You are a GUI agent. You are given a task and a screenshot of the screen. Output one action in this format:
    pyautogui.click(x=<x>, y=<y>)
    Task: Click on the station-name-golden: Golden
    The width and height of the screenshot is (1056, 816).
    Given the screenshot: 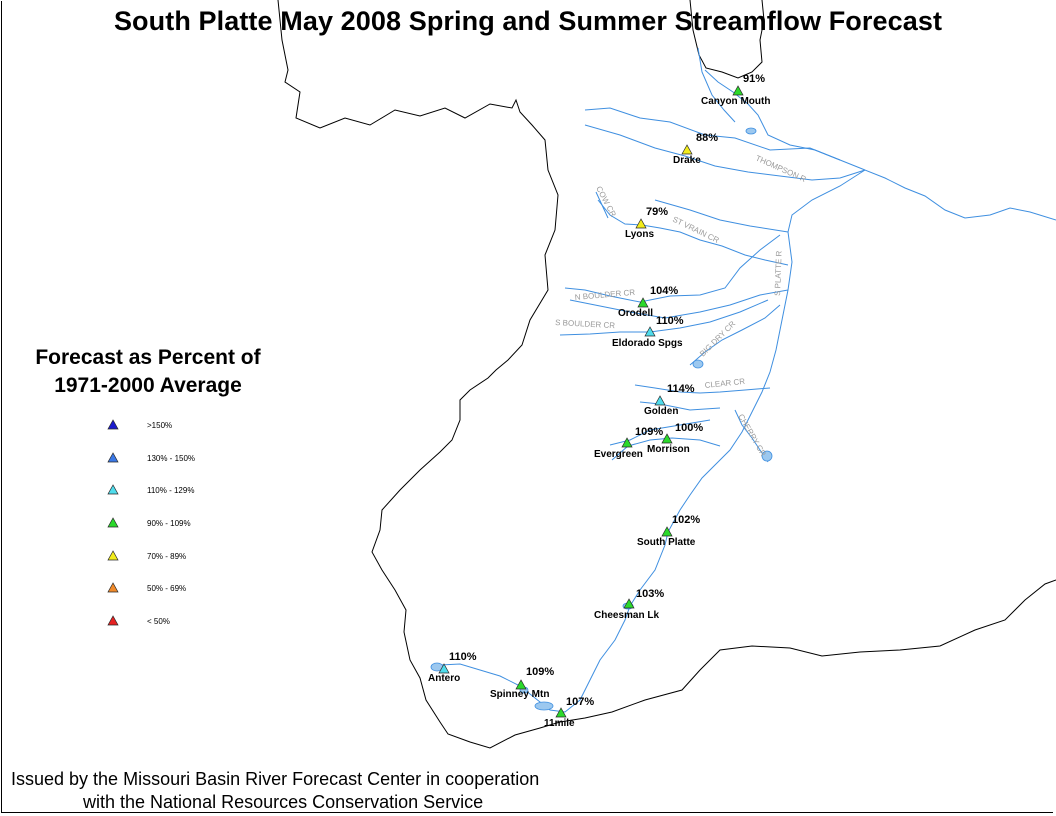 What is the action you would take?
    pyautogui.click(x=661, y=411)
    